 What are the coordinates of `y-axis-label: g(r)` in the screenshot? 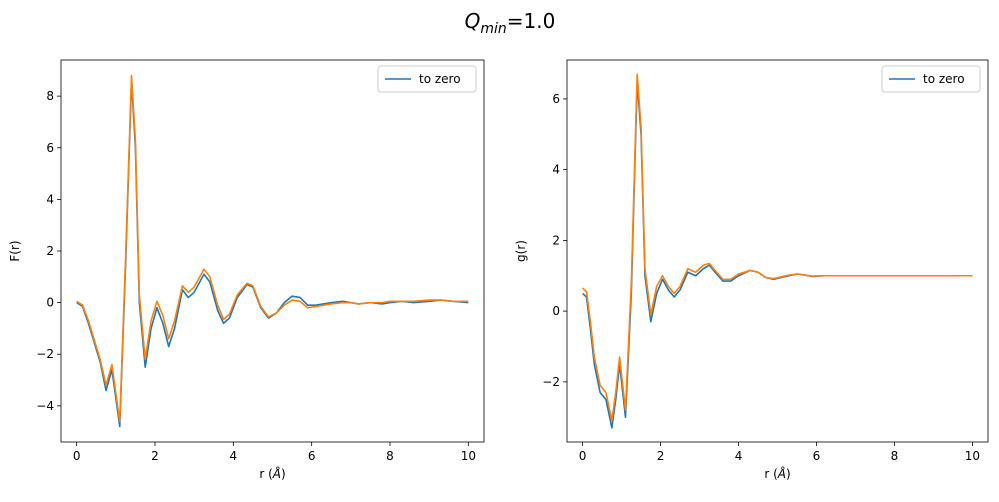 It's located at (521, 251).